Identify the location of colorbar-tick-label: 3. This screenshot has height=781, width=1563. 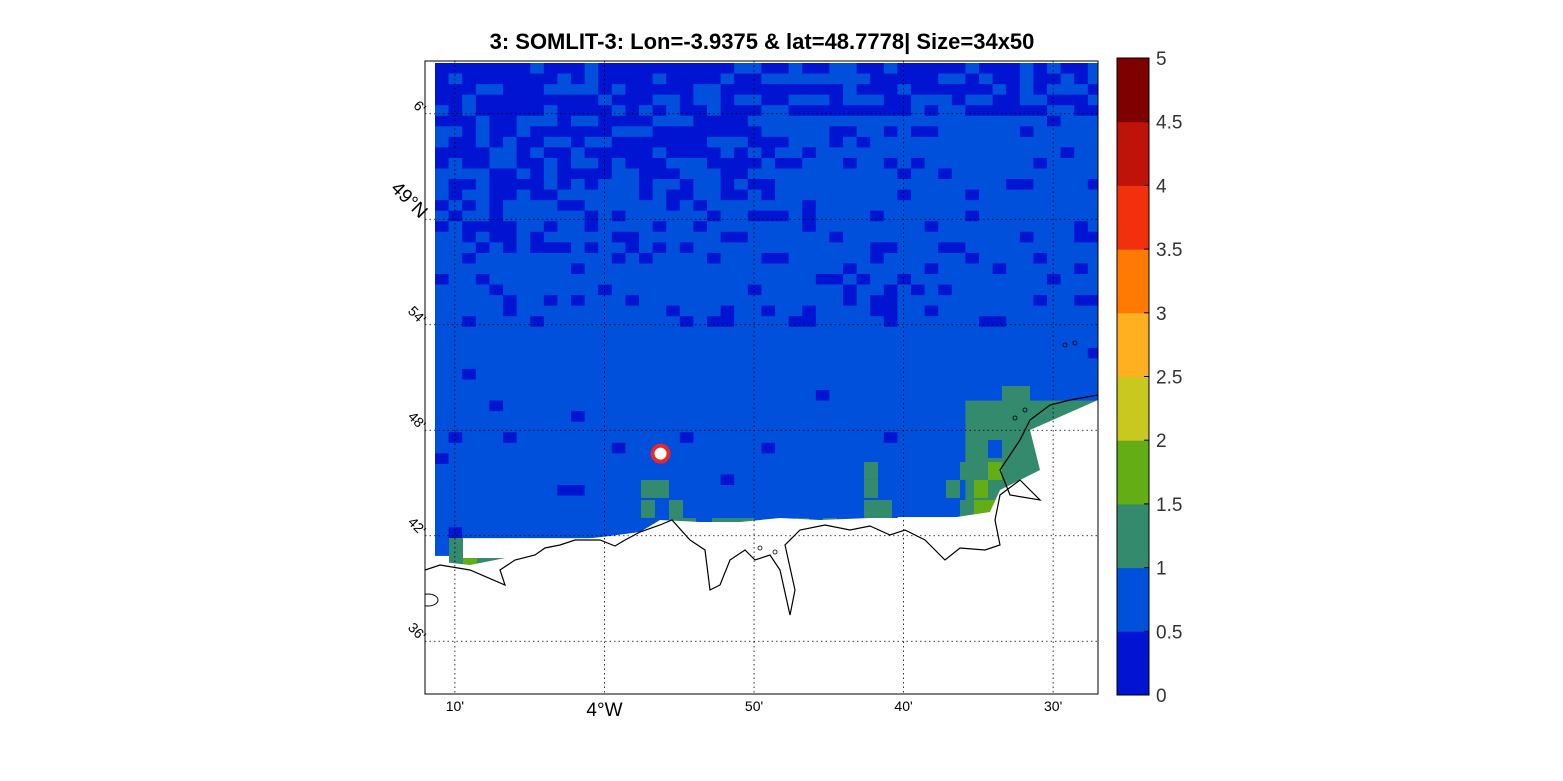
(1161, 314).